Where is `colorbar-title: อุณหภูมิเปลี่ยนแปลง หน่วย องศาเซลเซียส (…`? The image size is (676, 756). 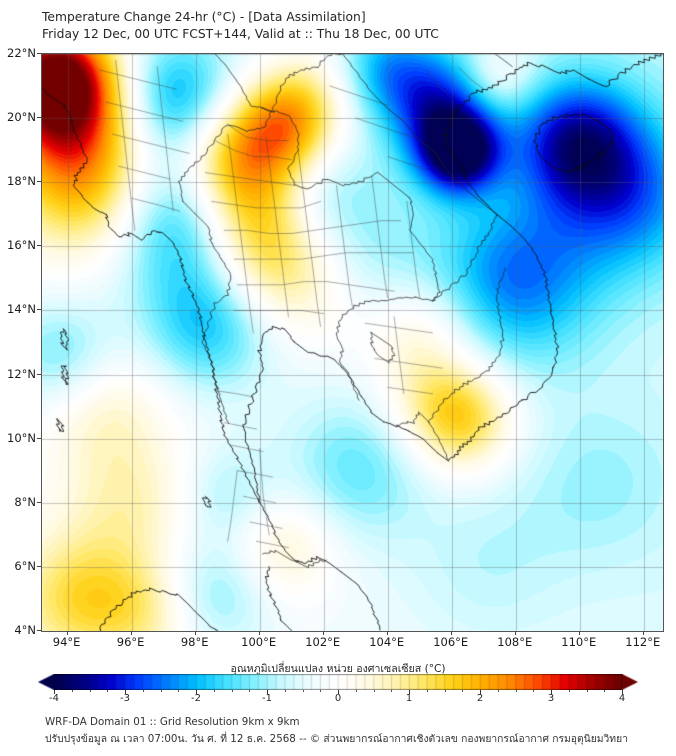
colorbar-title: อุณหภูมิเปลี่ยนแปลง หน่วย องศาเซลเซียส (… is located at coordinates (338, 669).